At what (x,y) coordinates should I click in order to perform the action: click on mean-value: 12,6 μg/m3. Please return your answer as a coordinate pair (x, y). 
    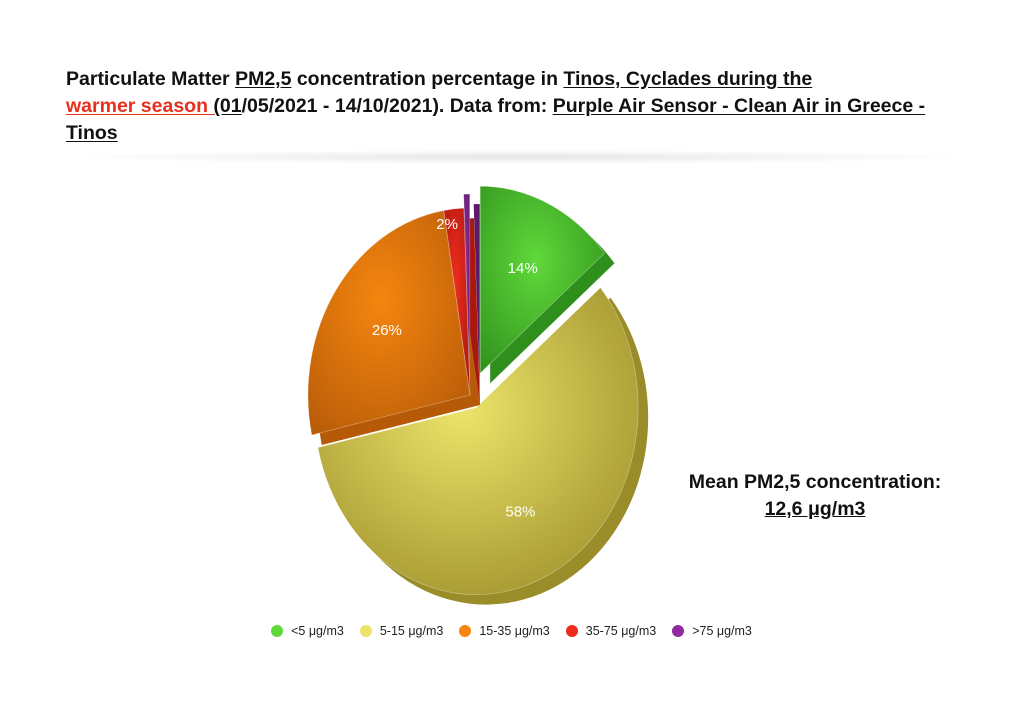
    Looking at the image, I should click on (815, 509).